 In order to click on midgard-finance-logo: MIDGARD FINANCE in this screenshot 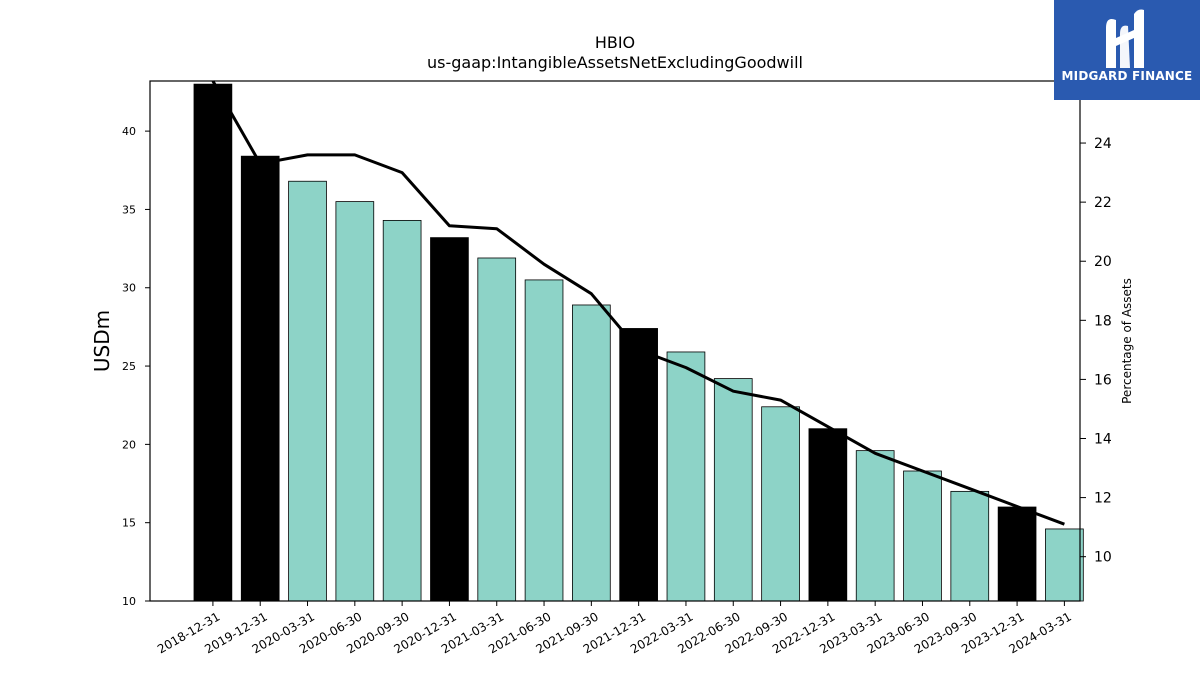, I will do `click(1127, 50)`.